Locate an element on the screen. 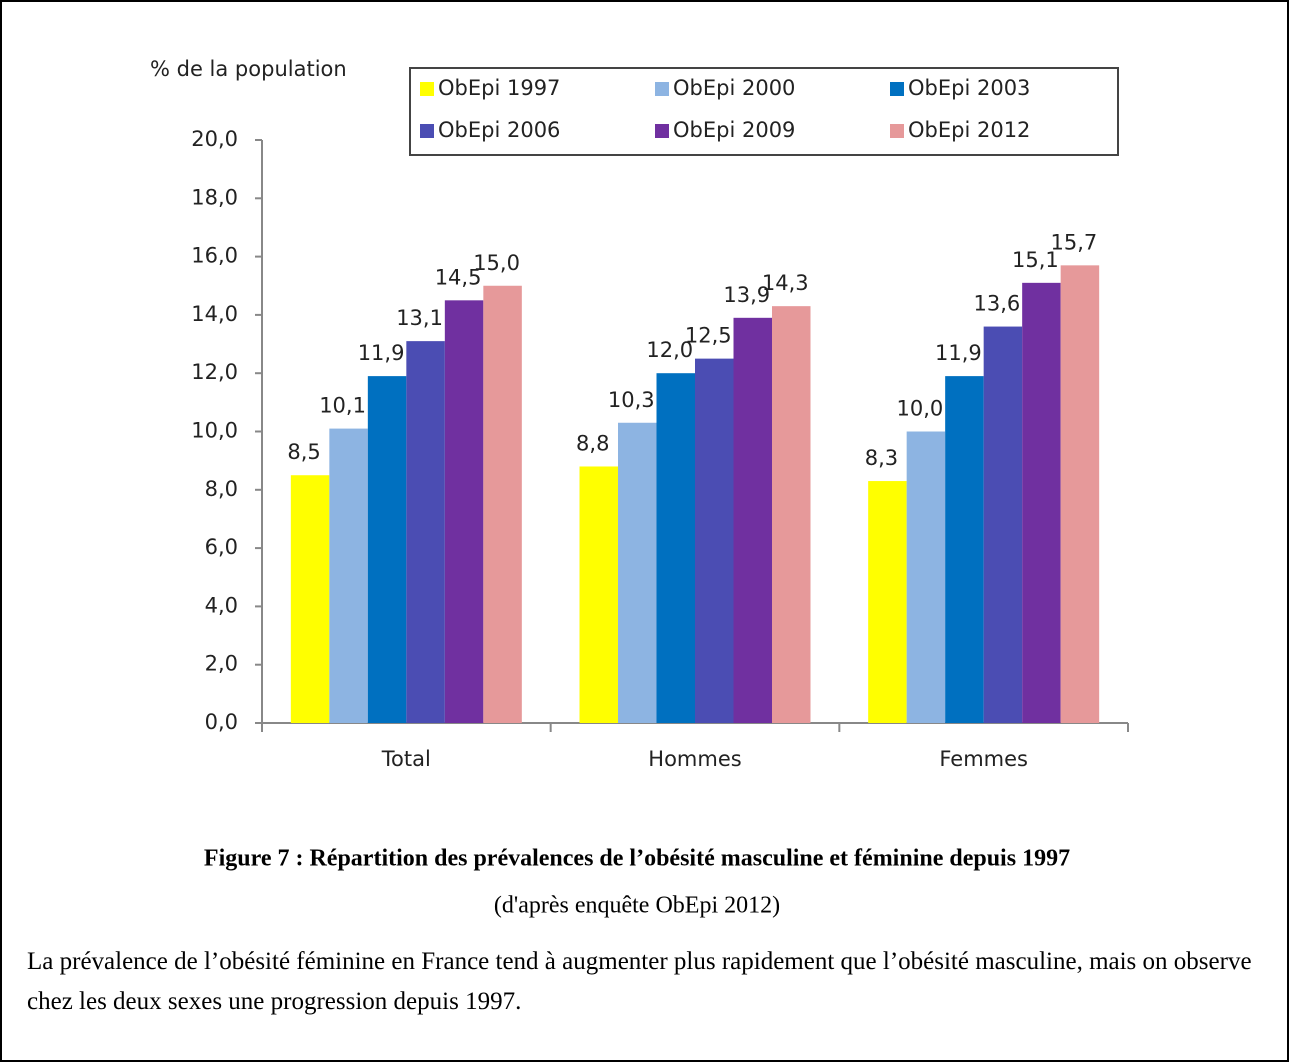 This screenshot has width=1290, height=1063. value-label: 10,3 is located at coordinates (631, 400).